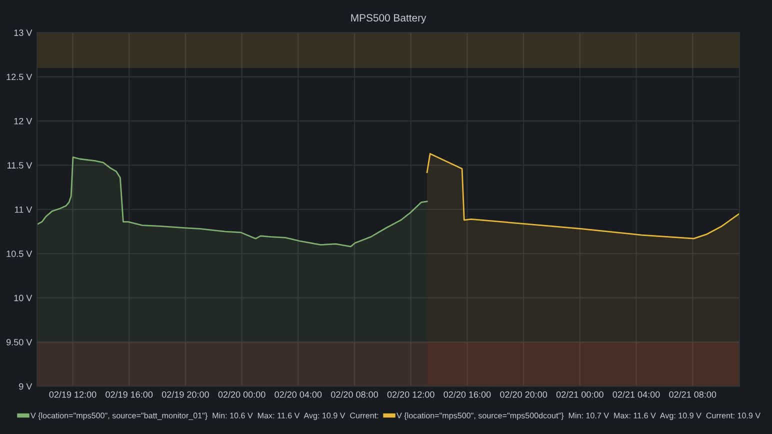 The height and width of the screenshot is (434, 772). I want to click on y-tick-label: 9 V, so click(25, 386).